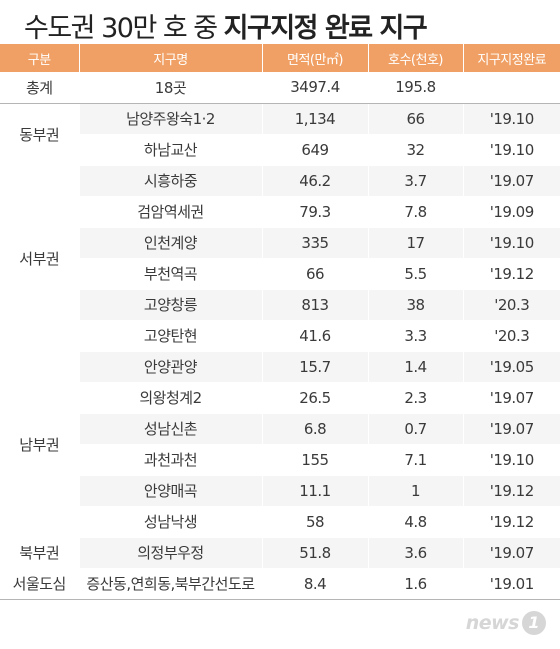 The image size is (560, 649). I want to click on units-cell: 7.8, so click(415, 212).